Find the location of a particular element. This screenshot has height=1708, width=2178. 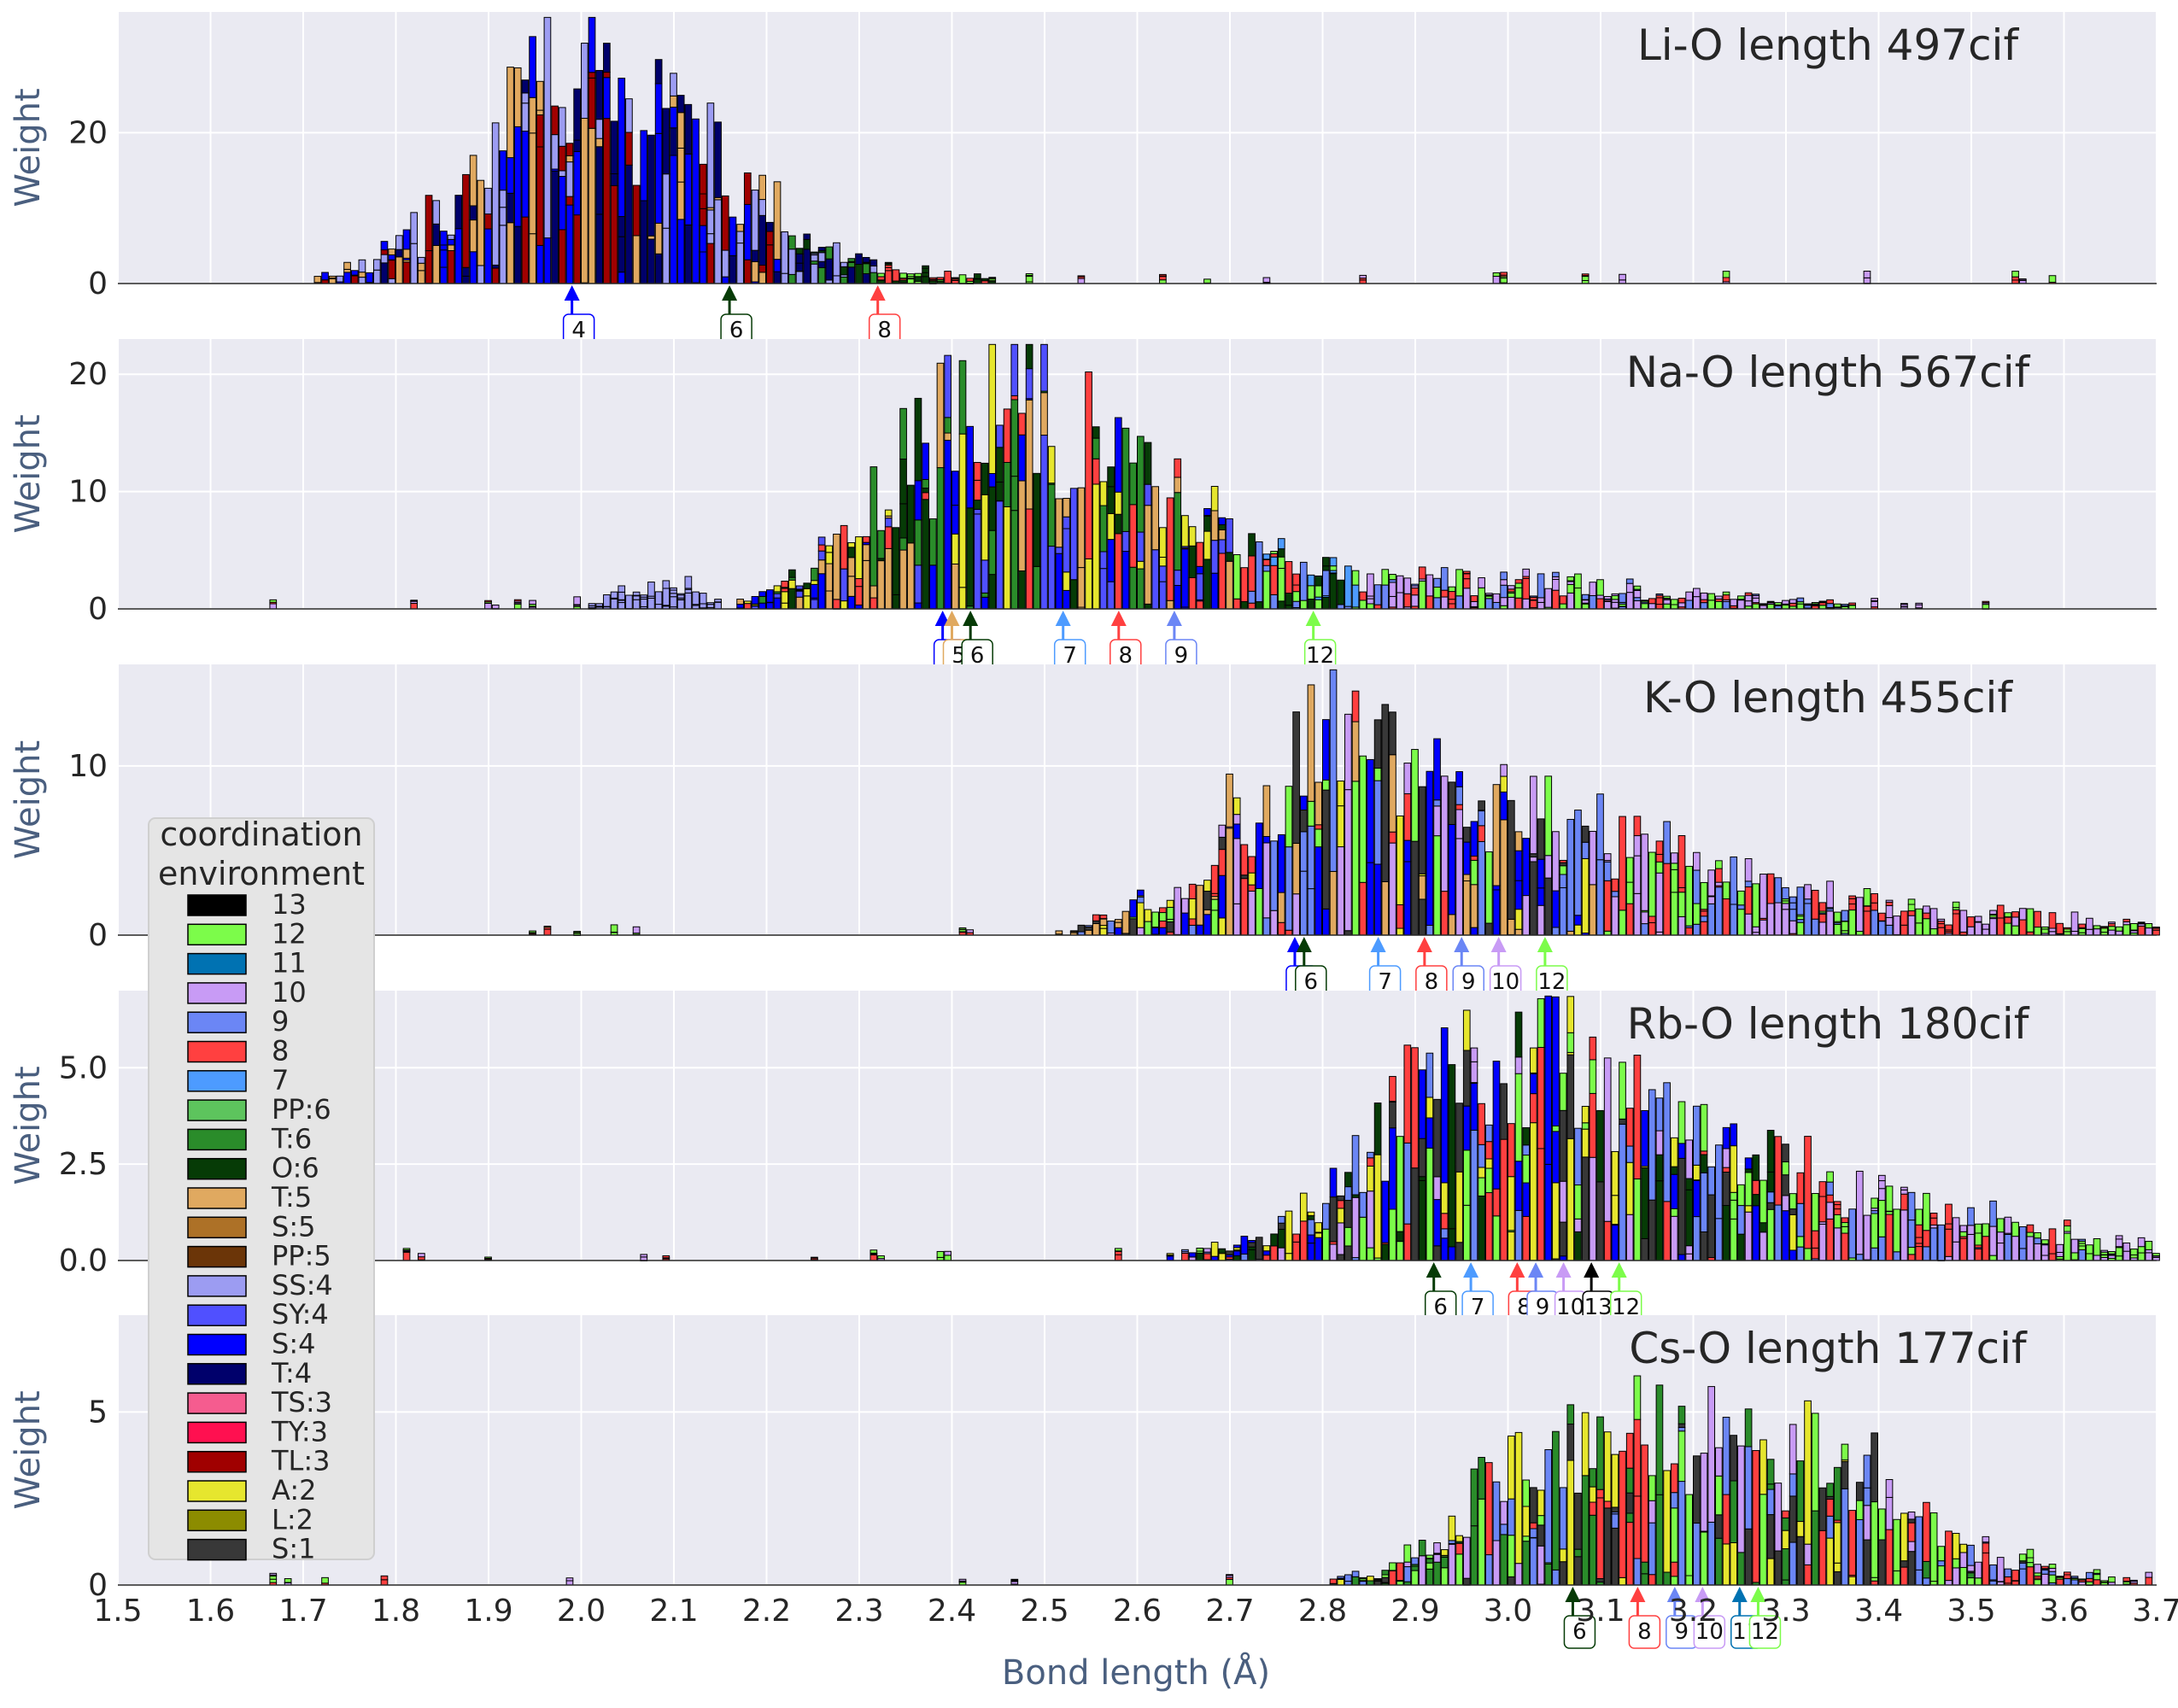

legend-title: environment is located at coordinates (261, 873).